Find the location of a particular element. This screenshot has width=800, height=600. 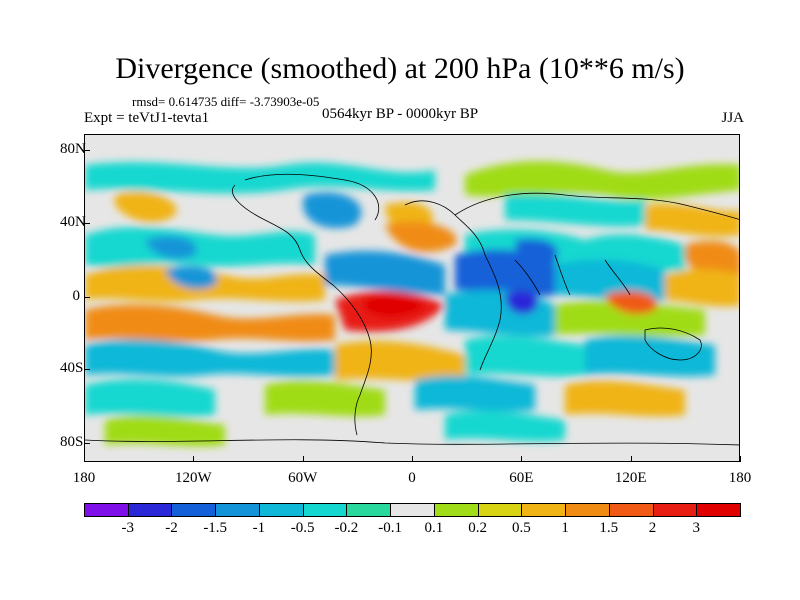

colorbar-label: -0.1 is located at coordinates (390, 528).